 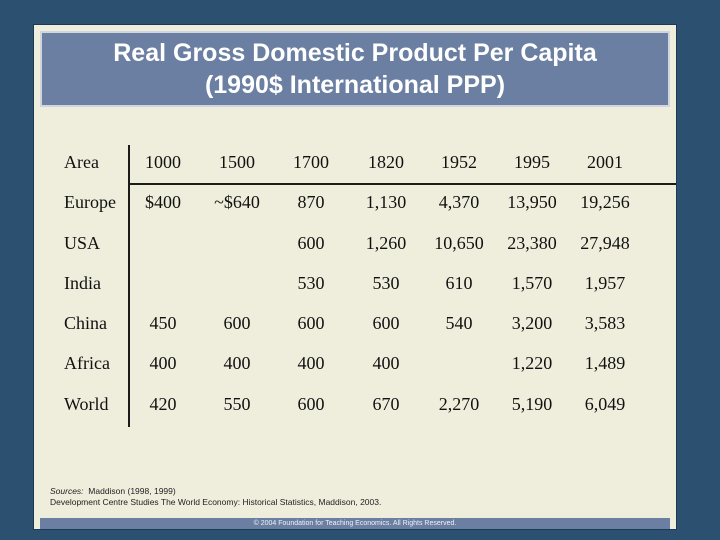 I want to click on title-line-1: Real Gross Domestic Product Per Capita, so click(x=355, y=53).